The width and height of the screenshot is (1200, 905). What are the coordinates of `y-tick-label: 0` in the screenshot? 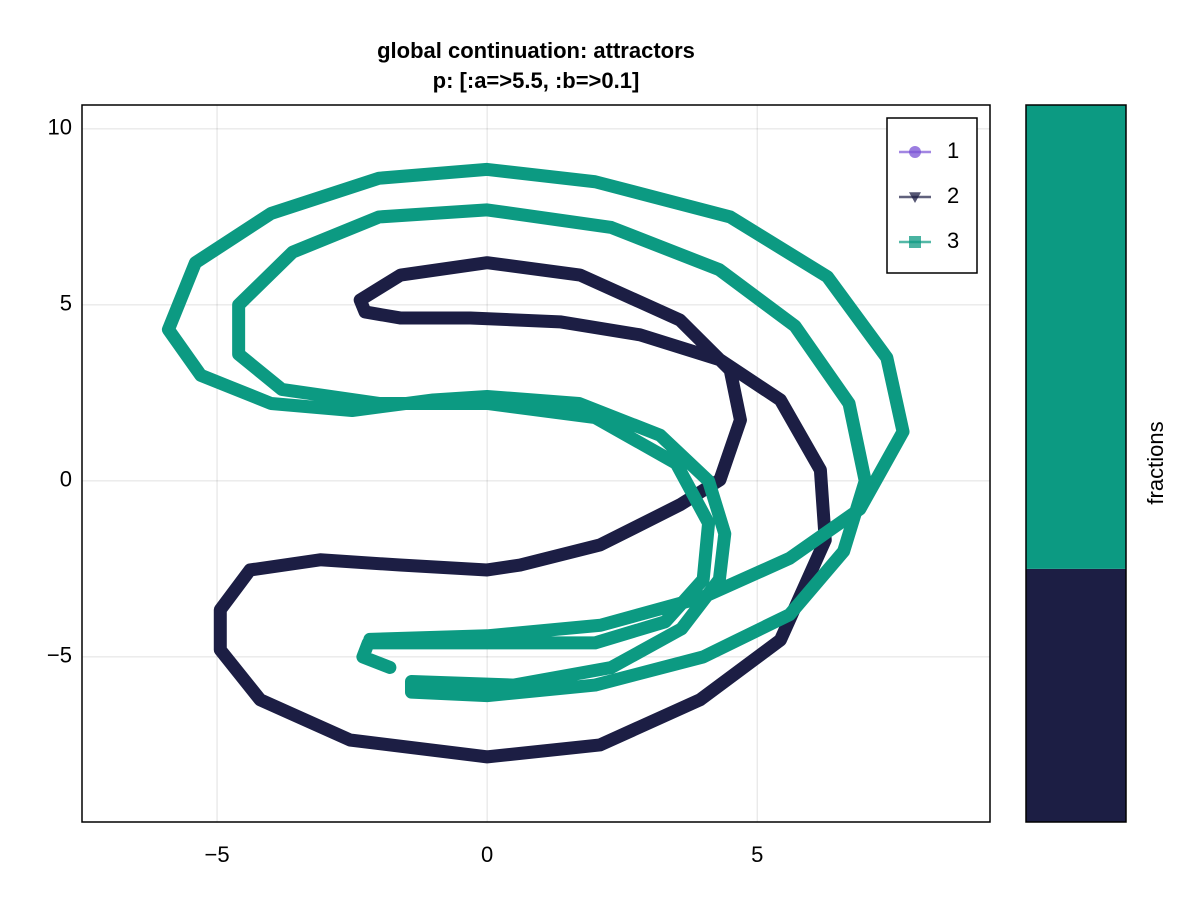 It's located at (66, 479).